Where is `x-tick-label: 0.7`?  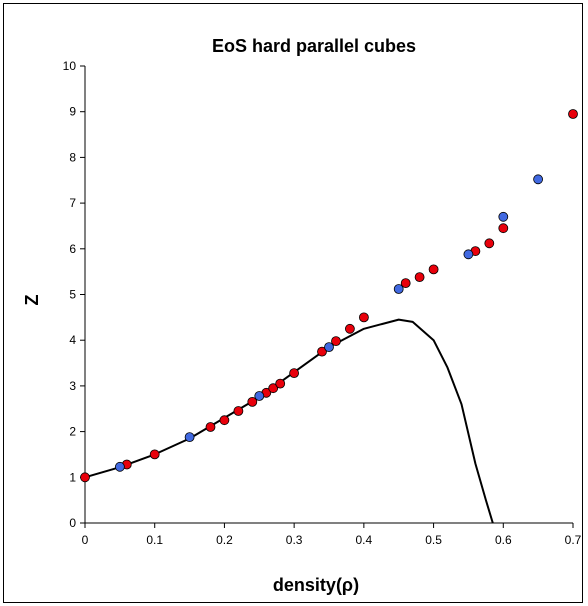 x-tick-label: 0.7 is located at coordinates (573, 540).